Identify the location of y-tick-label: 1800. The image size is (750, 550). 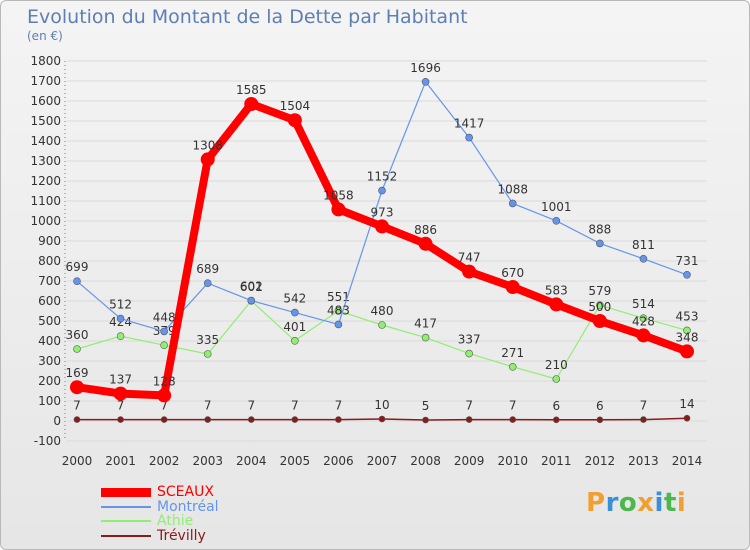
(45, 61).